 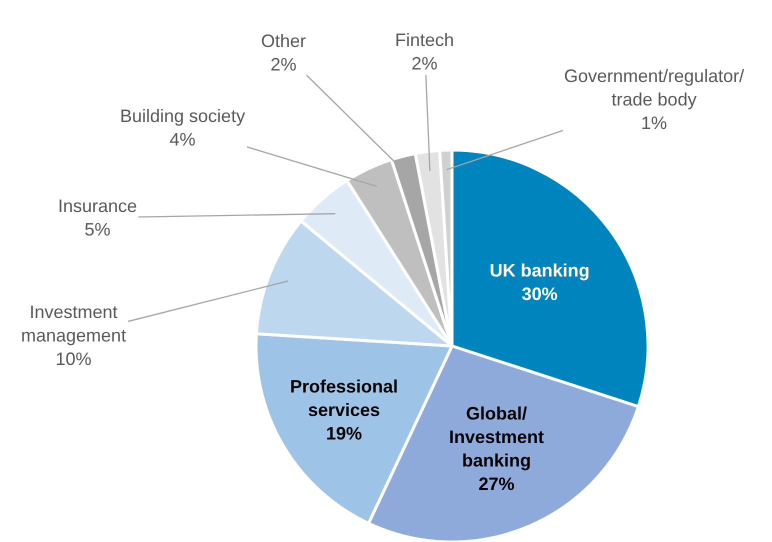 I want to click on data-label: 5%, so click(x=97, y=229).